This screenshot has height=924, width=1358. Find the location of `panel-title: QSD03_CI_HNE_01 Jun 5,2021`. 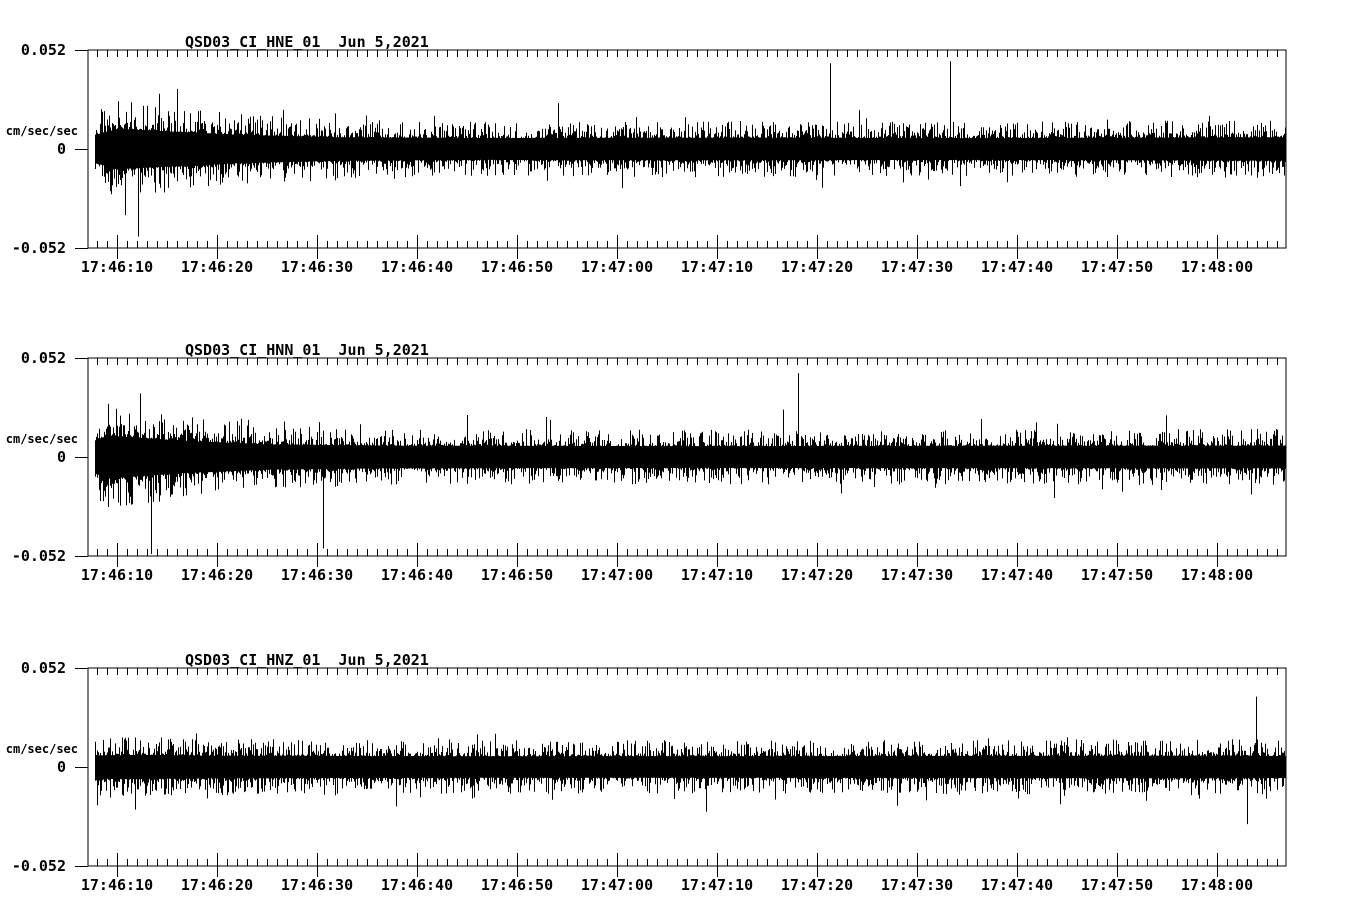

panel-title: QSD03_CI_HNE_01 Jun 5,2021 is located at coordinates (307, 42).